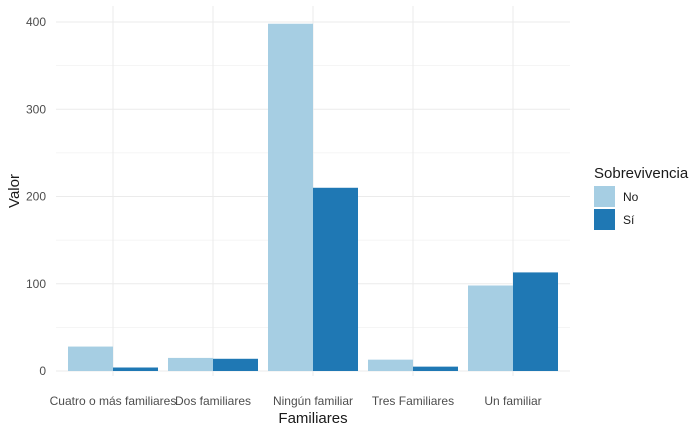  I want to click on y-tick-label: 100, so click(36, 284).